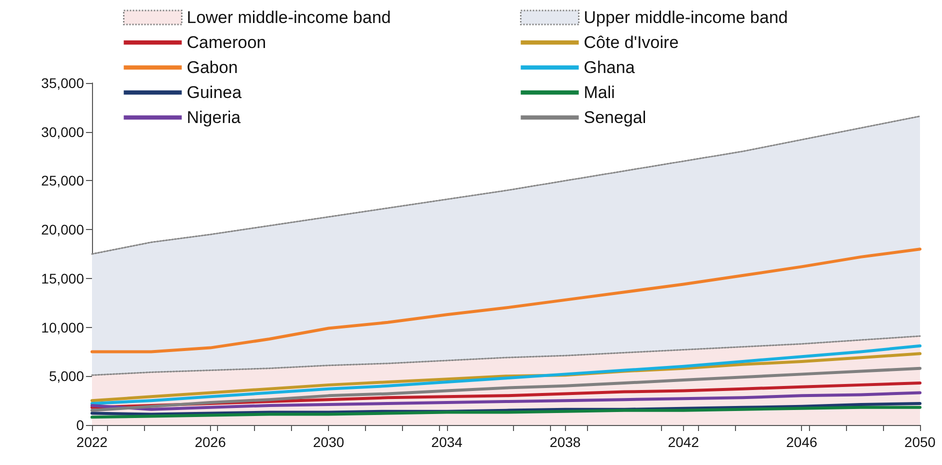 This screenshot has height=465, width=942. Describe the element at coordinates (686, 17) in the screenshot. I see `legend-label: Upper middle-income band` at that location.